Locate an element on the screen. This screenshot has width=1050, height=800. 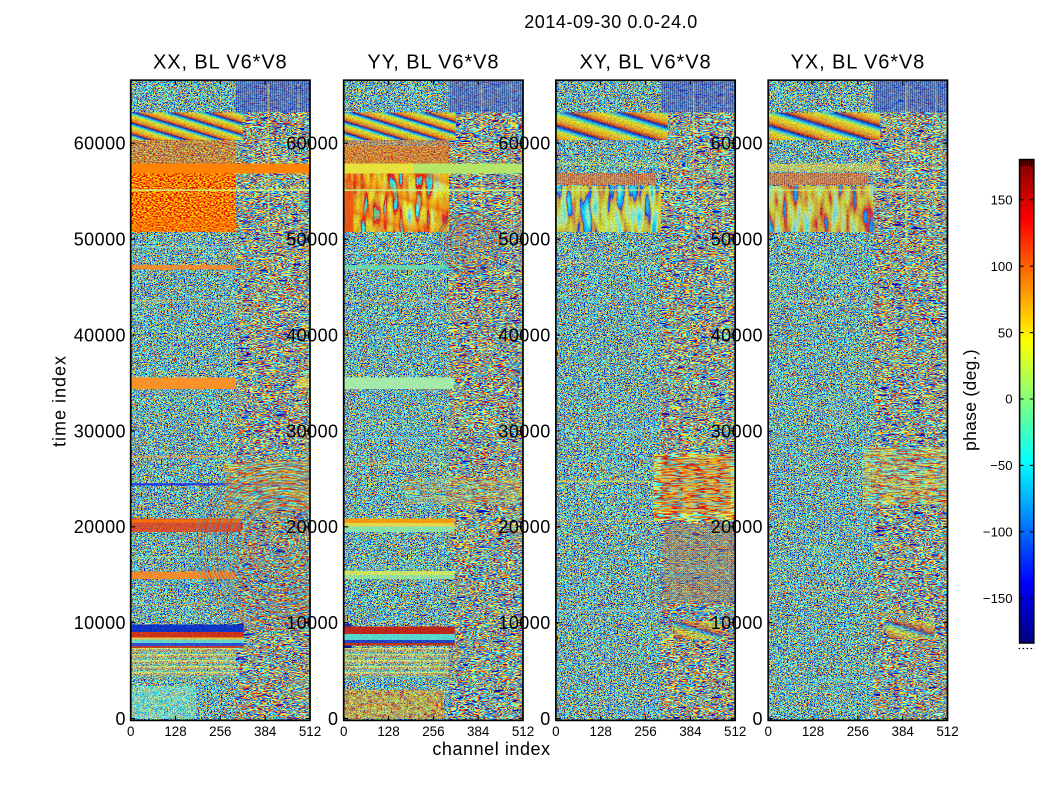
svg-text: time index is located at coordinates (60, 401).